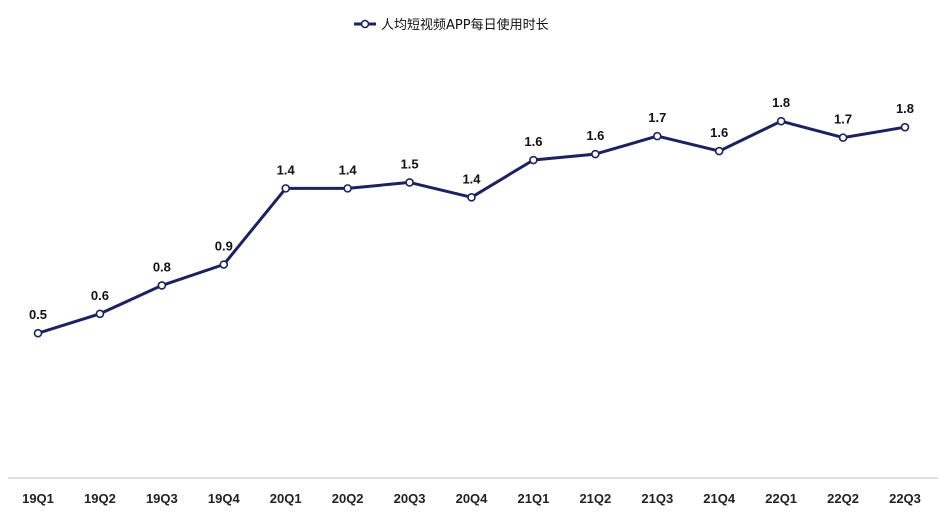  I want to click on data-point-20Q3, so click(409, 182).